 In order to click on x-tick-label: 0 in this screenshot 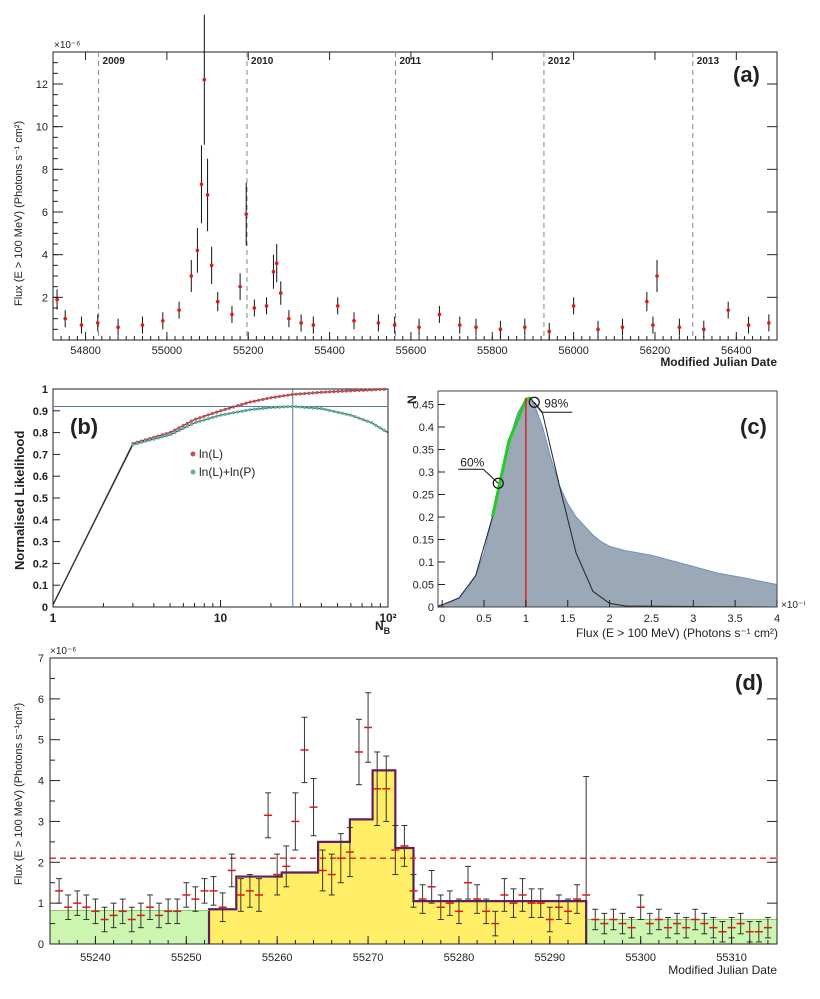, I will do `click(442, 619)`.